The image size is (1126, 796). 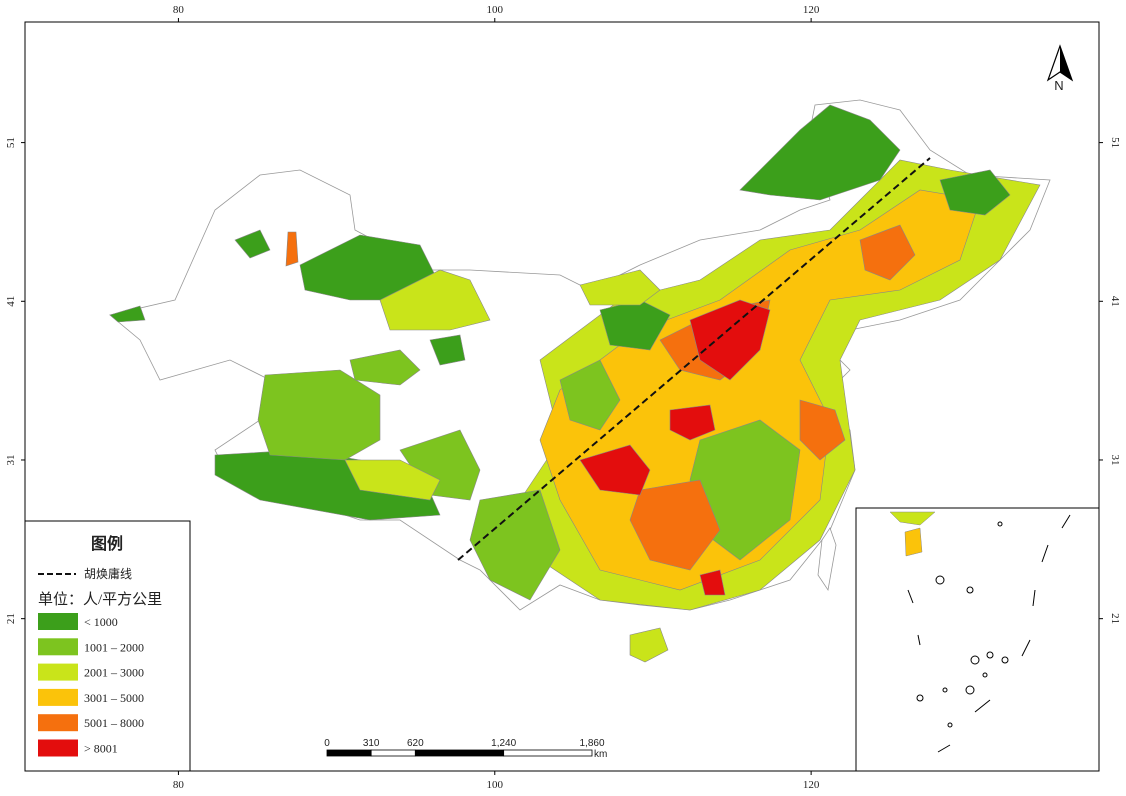 I want to click on legend-label: 3001 – 5000, so click(x=114, y=698).